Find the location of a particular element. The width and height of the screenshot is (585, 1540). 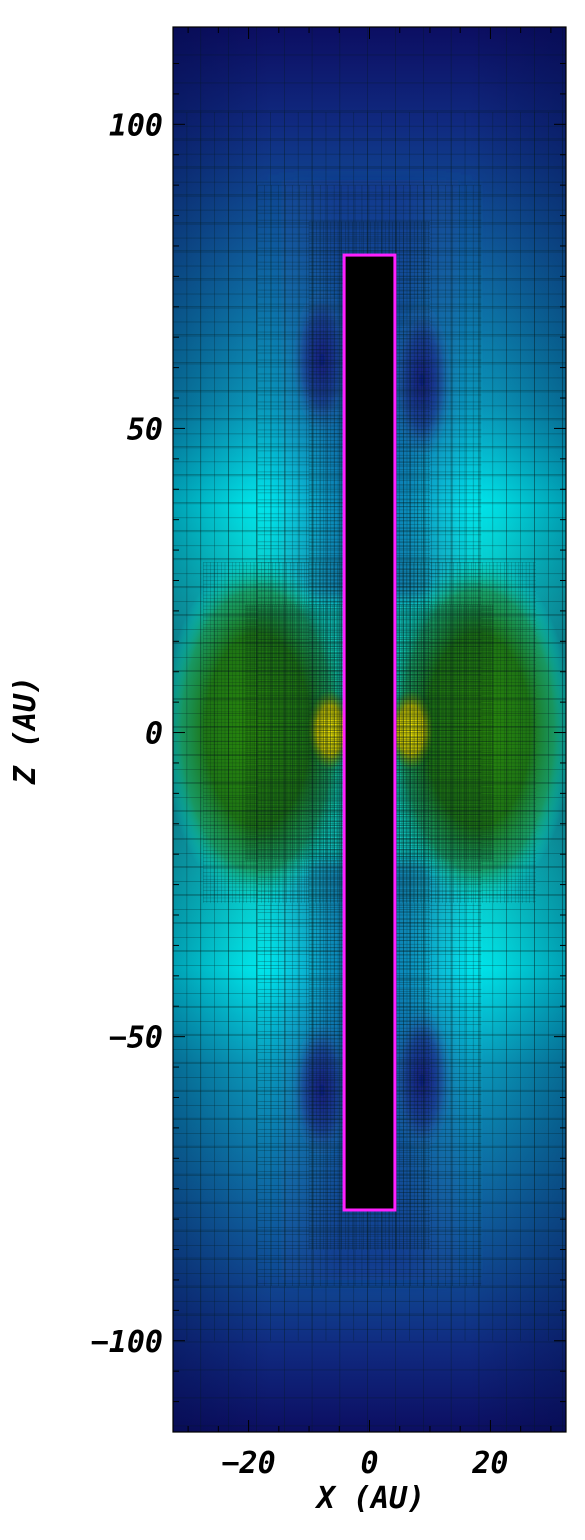

y-tick-label: 100 is located at coordinates (136, 125).